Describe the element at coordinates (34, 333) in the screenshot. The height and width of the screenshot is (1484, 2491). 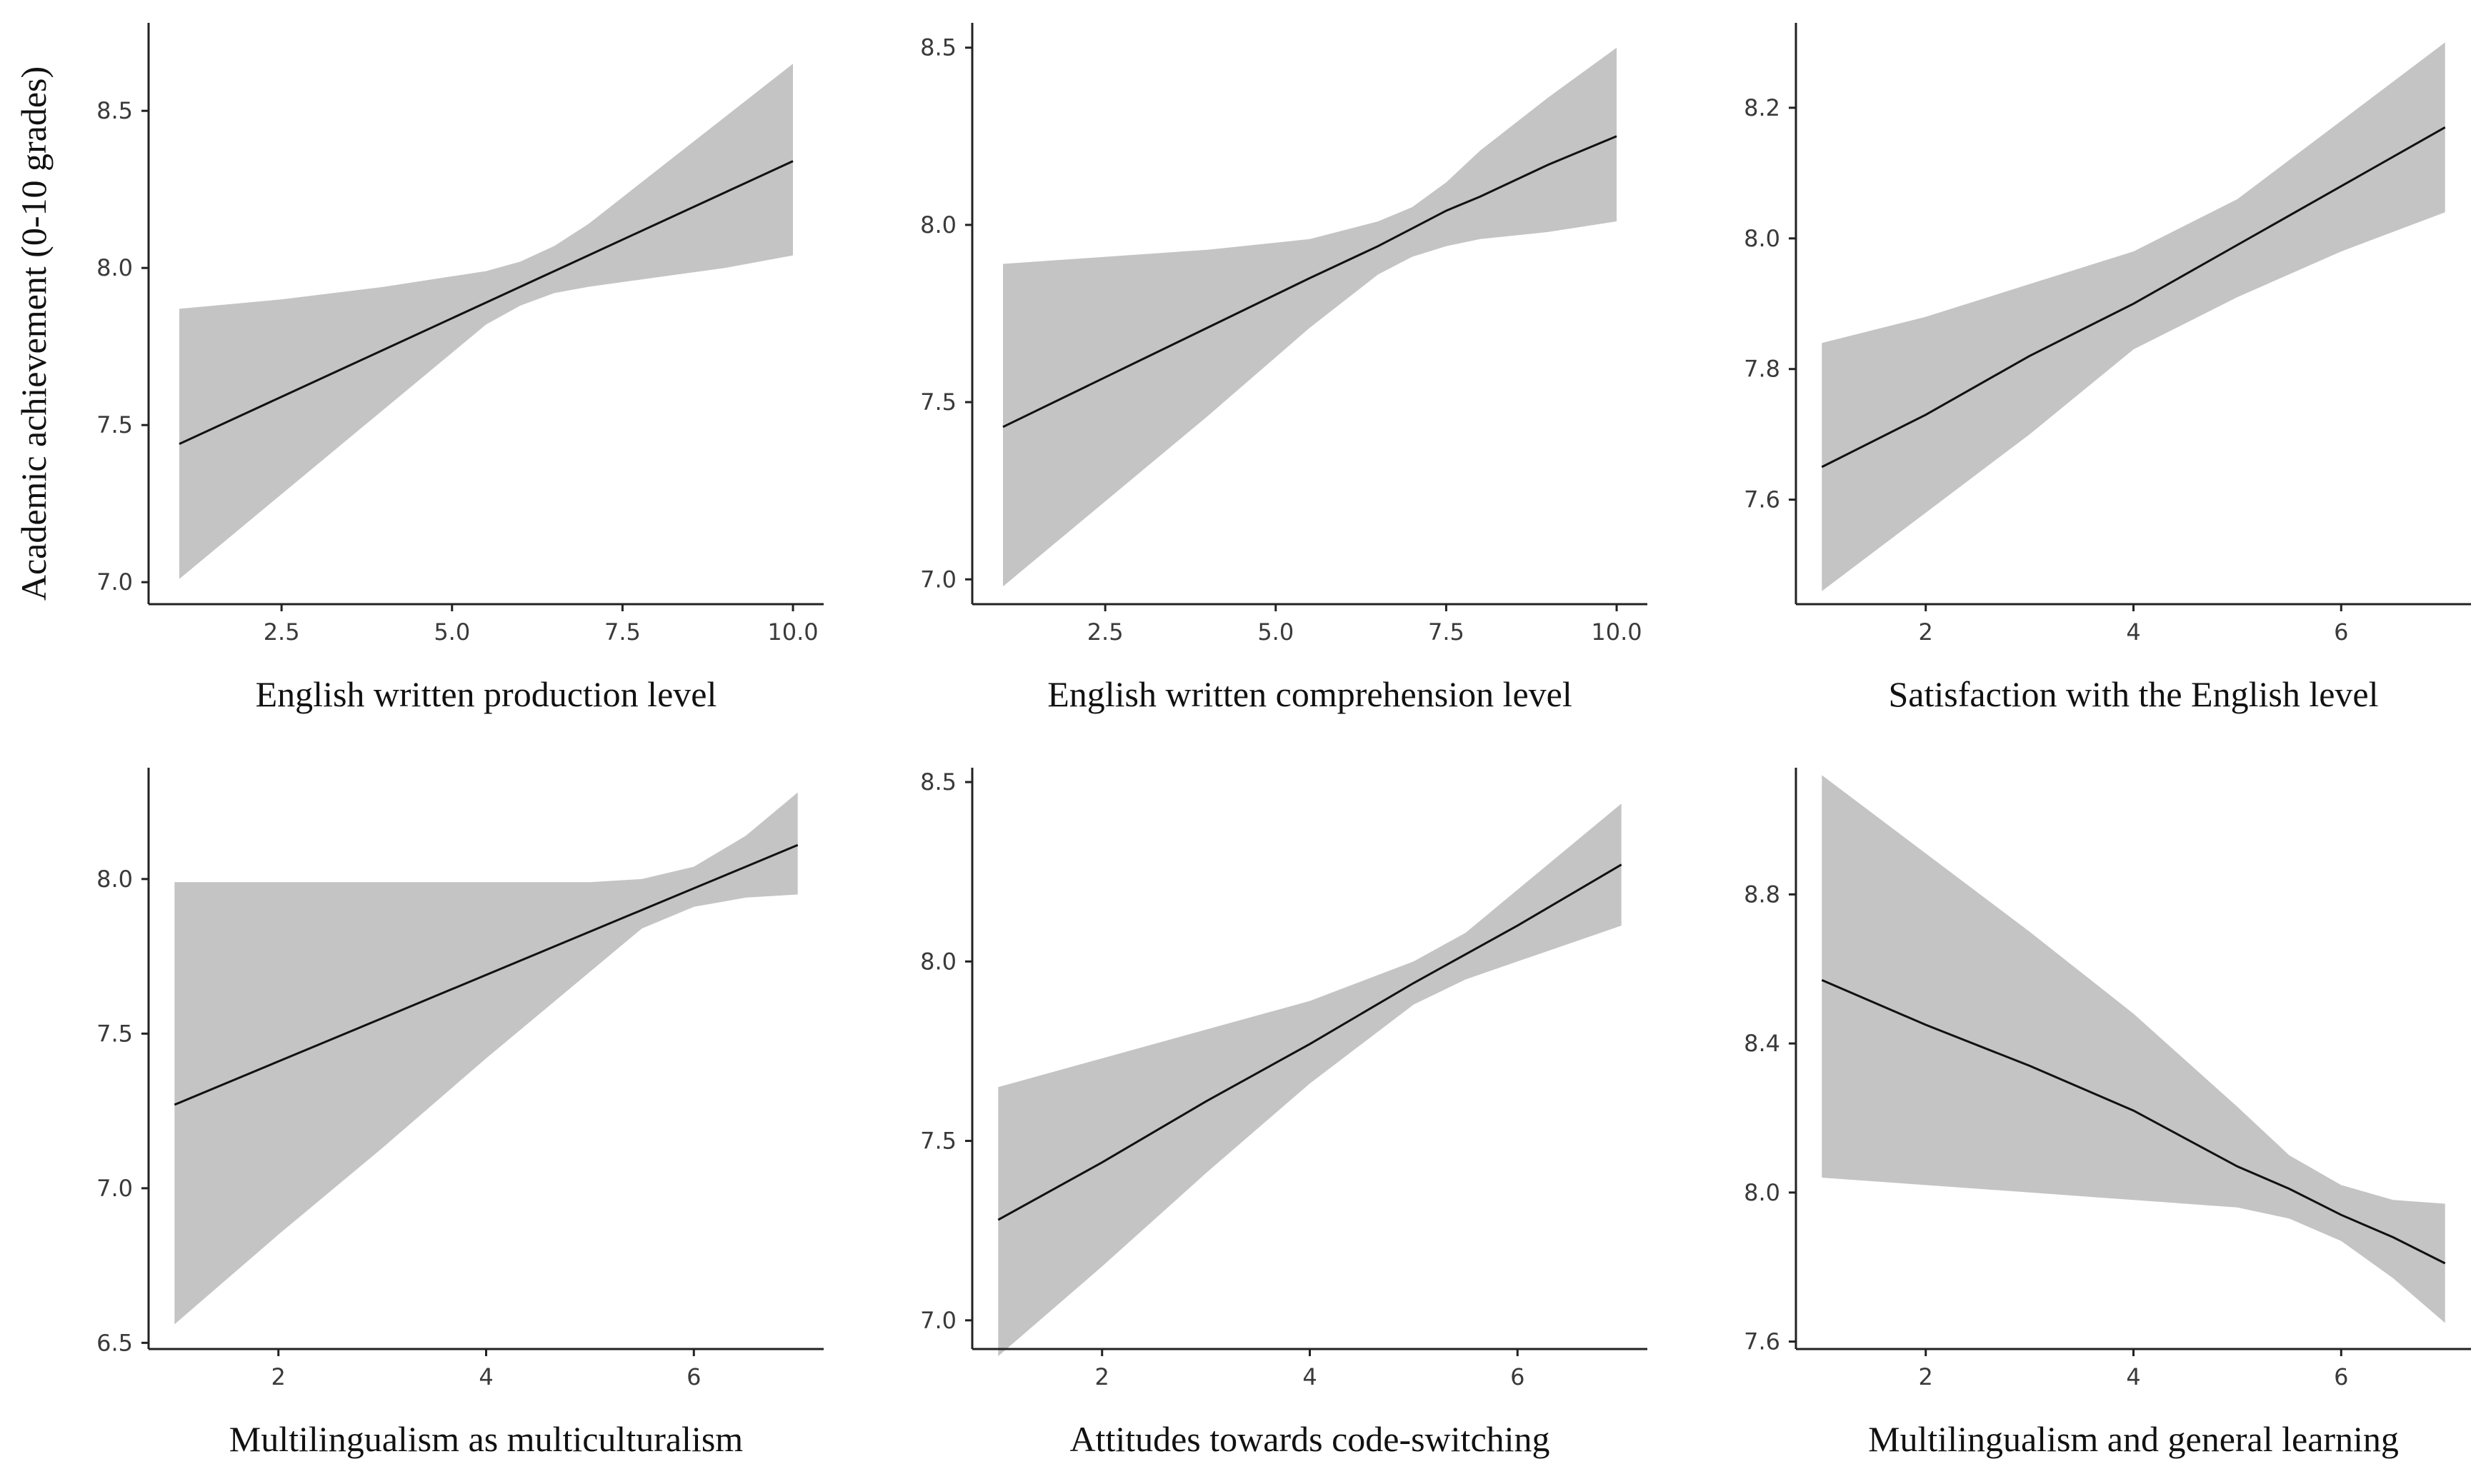
I see `y-axis-title: Academic achievement (0-10 grades)` at that location.